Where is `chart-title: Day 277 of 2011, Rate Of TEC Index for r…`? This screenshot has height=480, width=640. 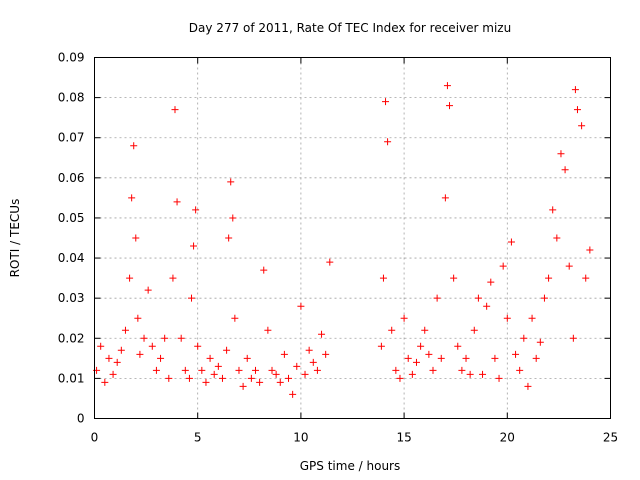 chart-title: Day 277 of 2011, Rate Of TEC Index for r… is located at coordinates (350, 28).